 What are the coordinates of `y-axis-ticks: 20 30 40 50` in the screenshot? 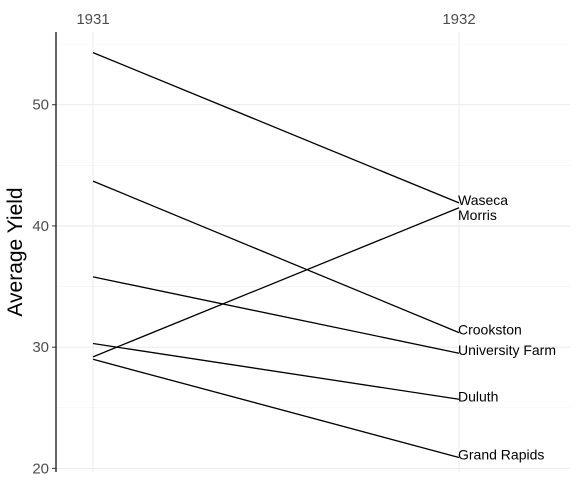 It's located at (44, 287).